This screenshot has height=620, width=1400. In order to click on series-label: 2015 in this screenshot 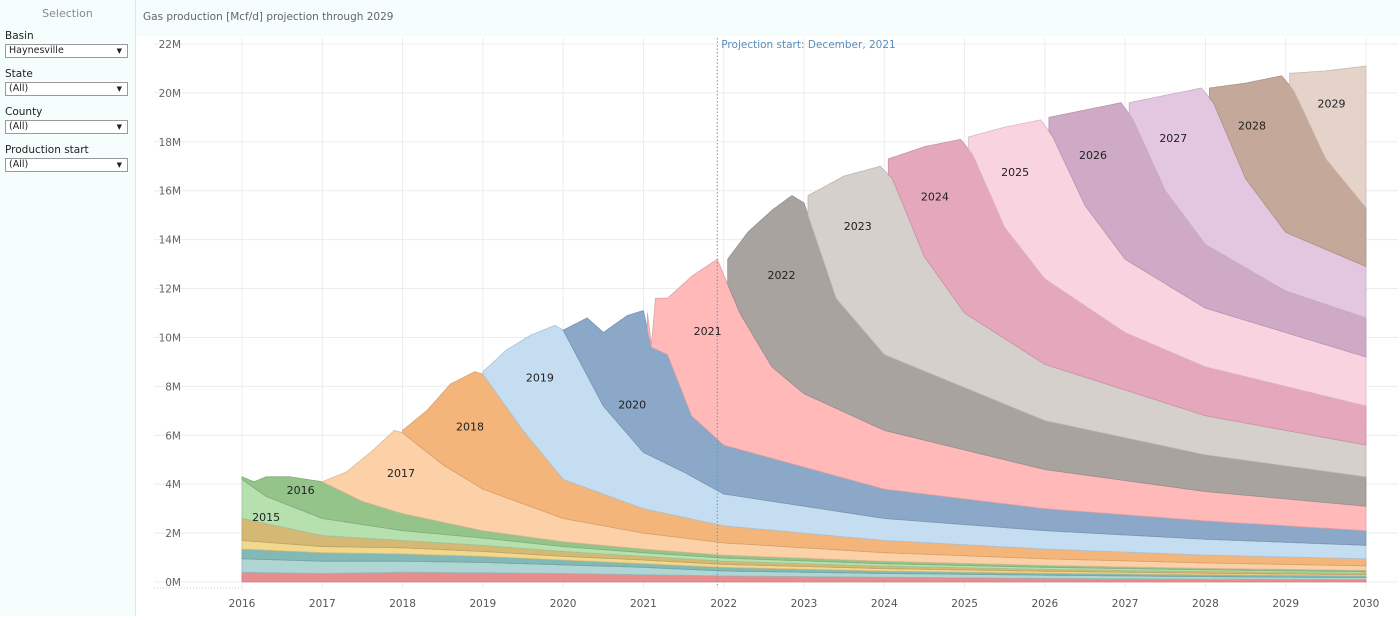, I will do `click(266, 517)`.